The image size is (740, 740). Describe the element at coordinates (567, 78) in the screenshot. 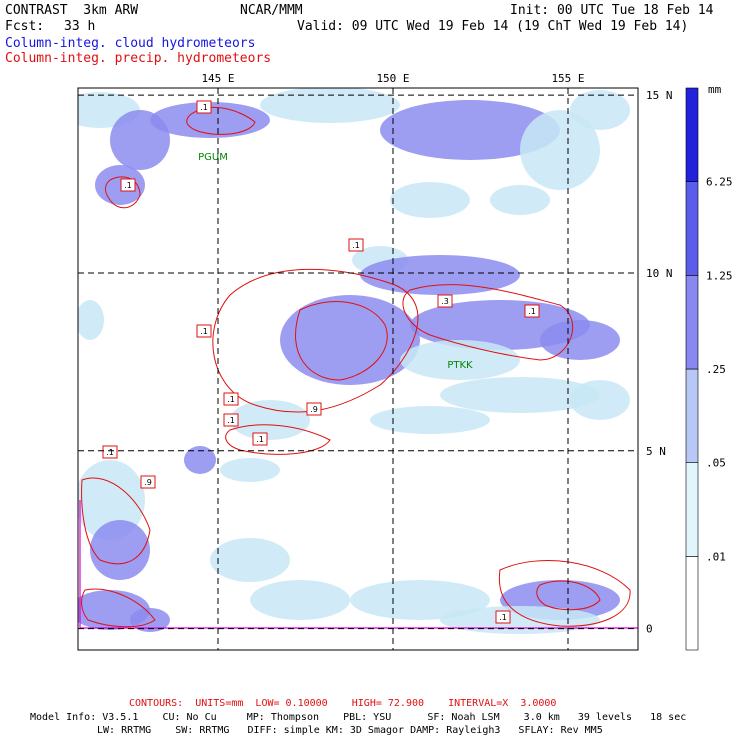

I see `x-tick-label: 155 E` at that location.